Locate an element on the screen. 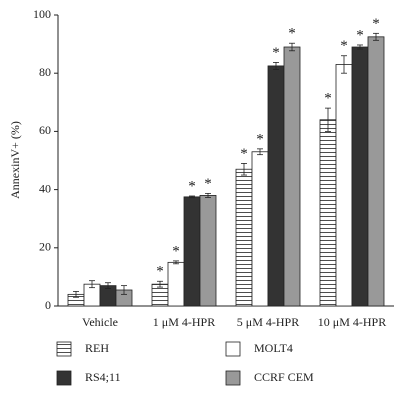 This screenshot has height=419, width=403. y-tick-label: 80 is located at coordinates (45, 72).